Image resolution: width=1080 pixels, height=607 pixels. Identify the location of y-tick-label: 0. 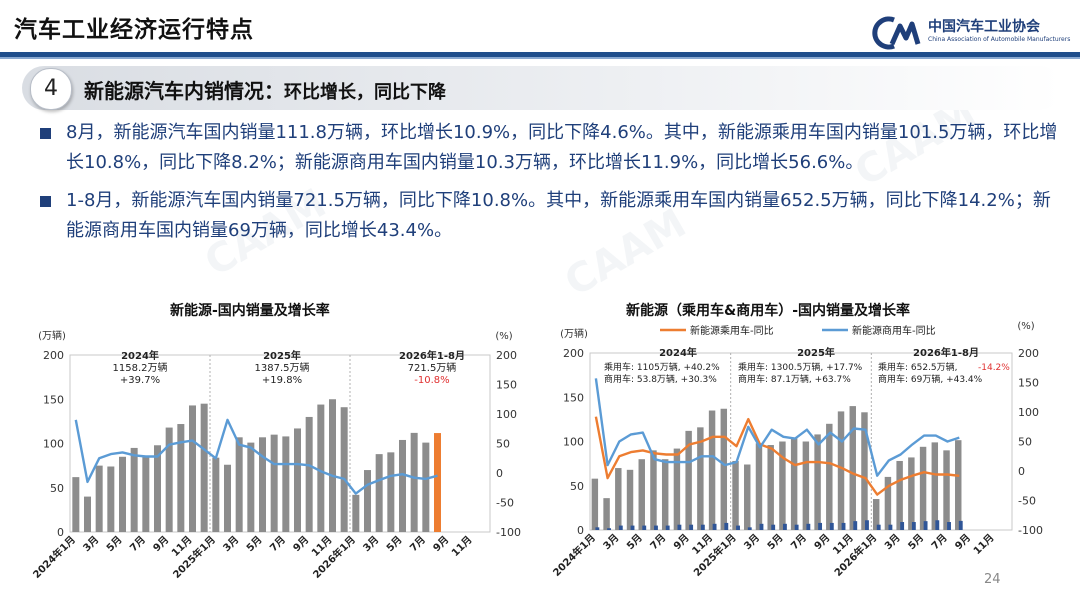
(60, 532).